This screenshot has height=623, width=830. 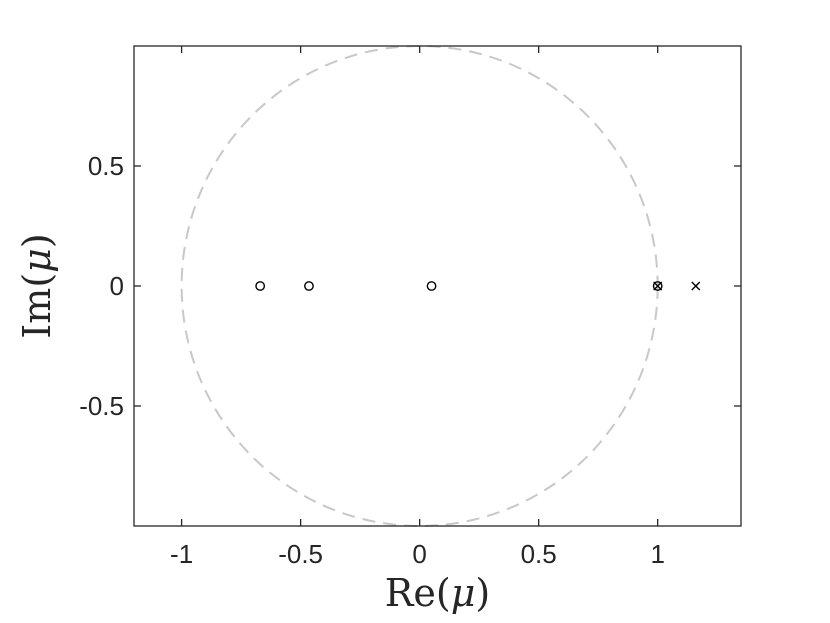 I want to click on data-points-layer, so click(x=478, y=286).